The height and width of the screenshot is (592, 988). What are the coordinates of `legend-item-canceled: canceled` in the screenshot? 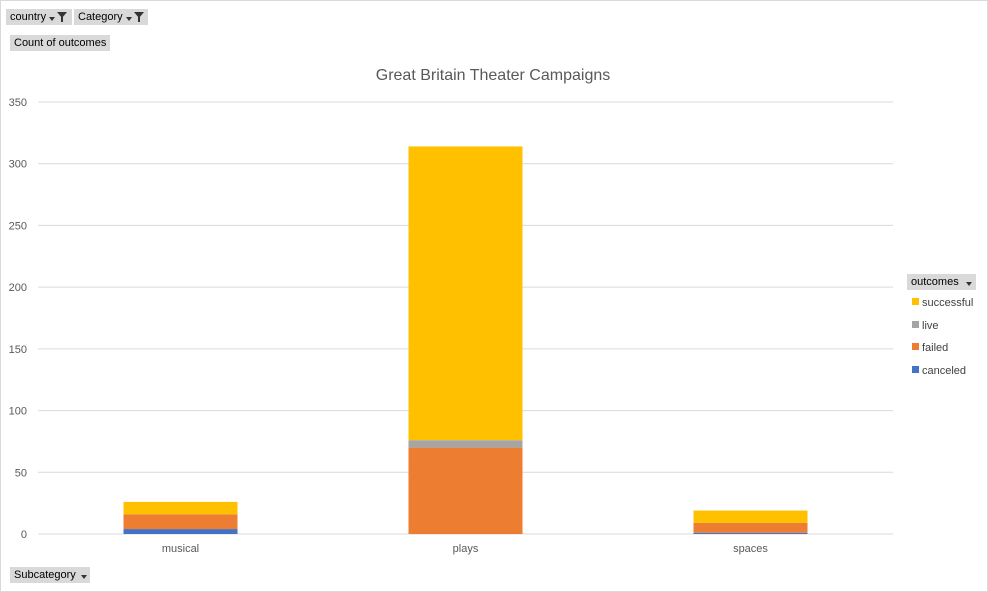 It's located at (939, 371).